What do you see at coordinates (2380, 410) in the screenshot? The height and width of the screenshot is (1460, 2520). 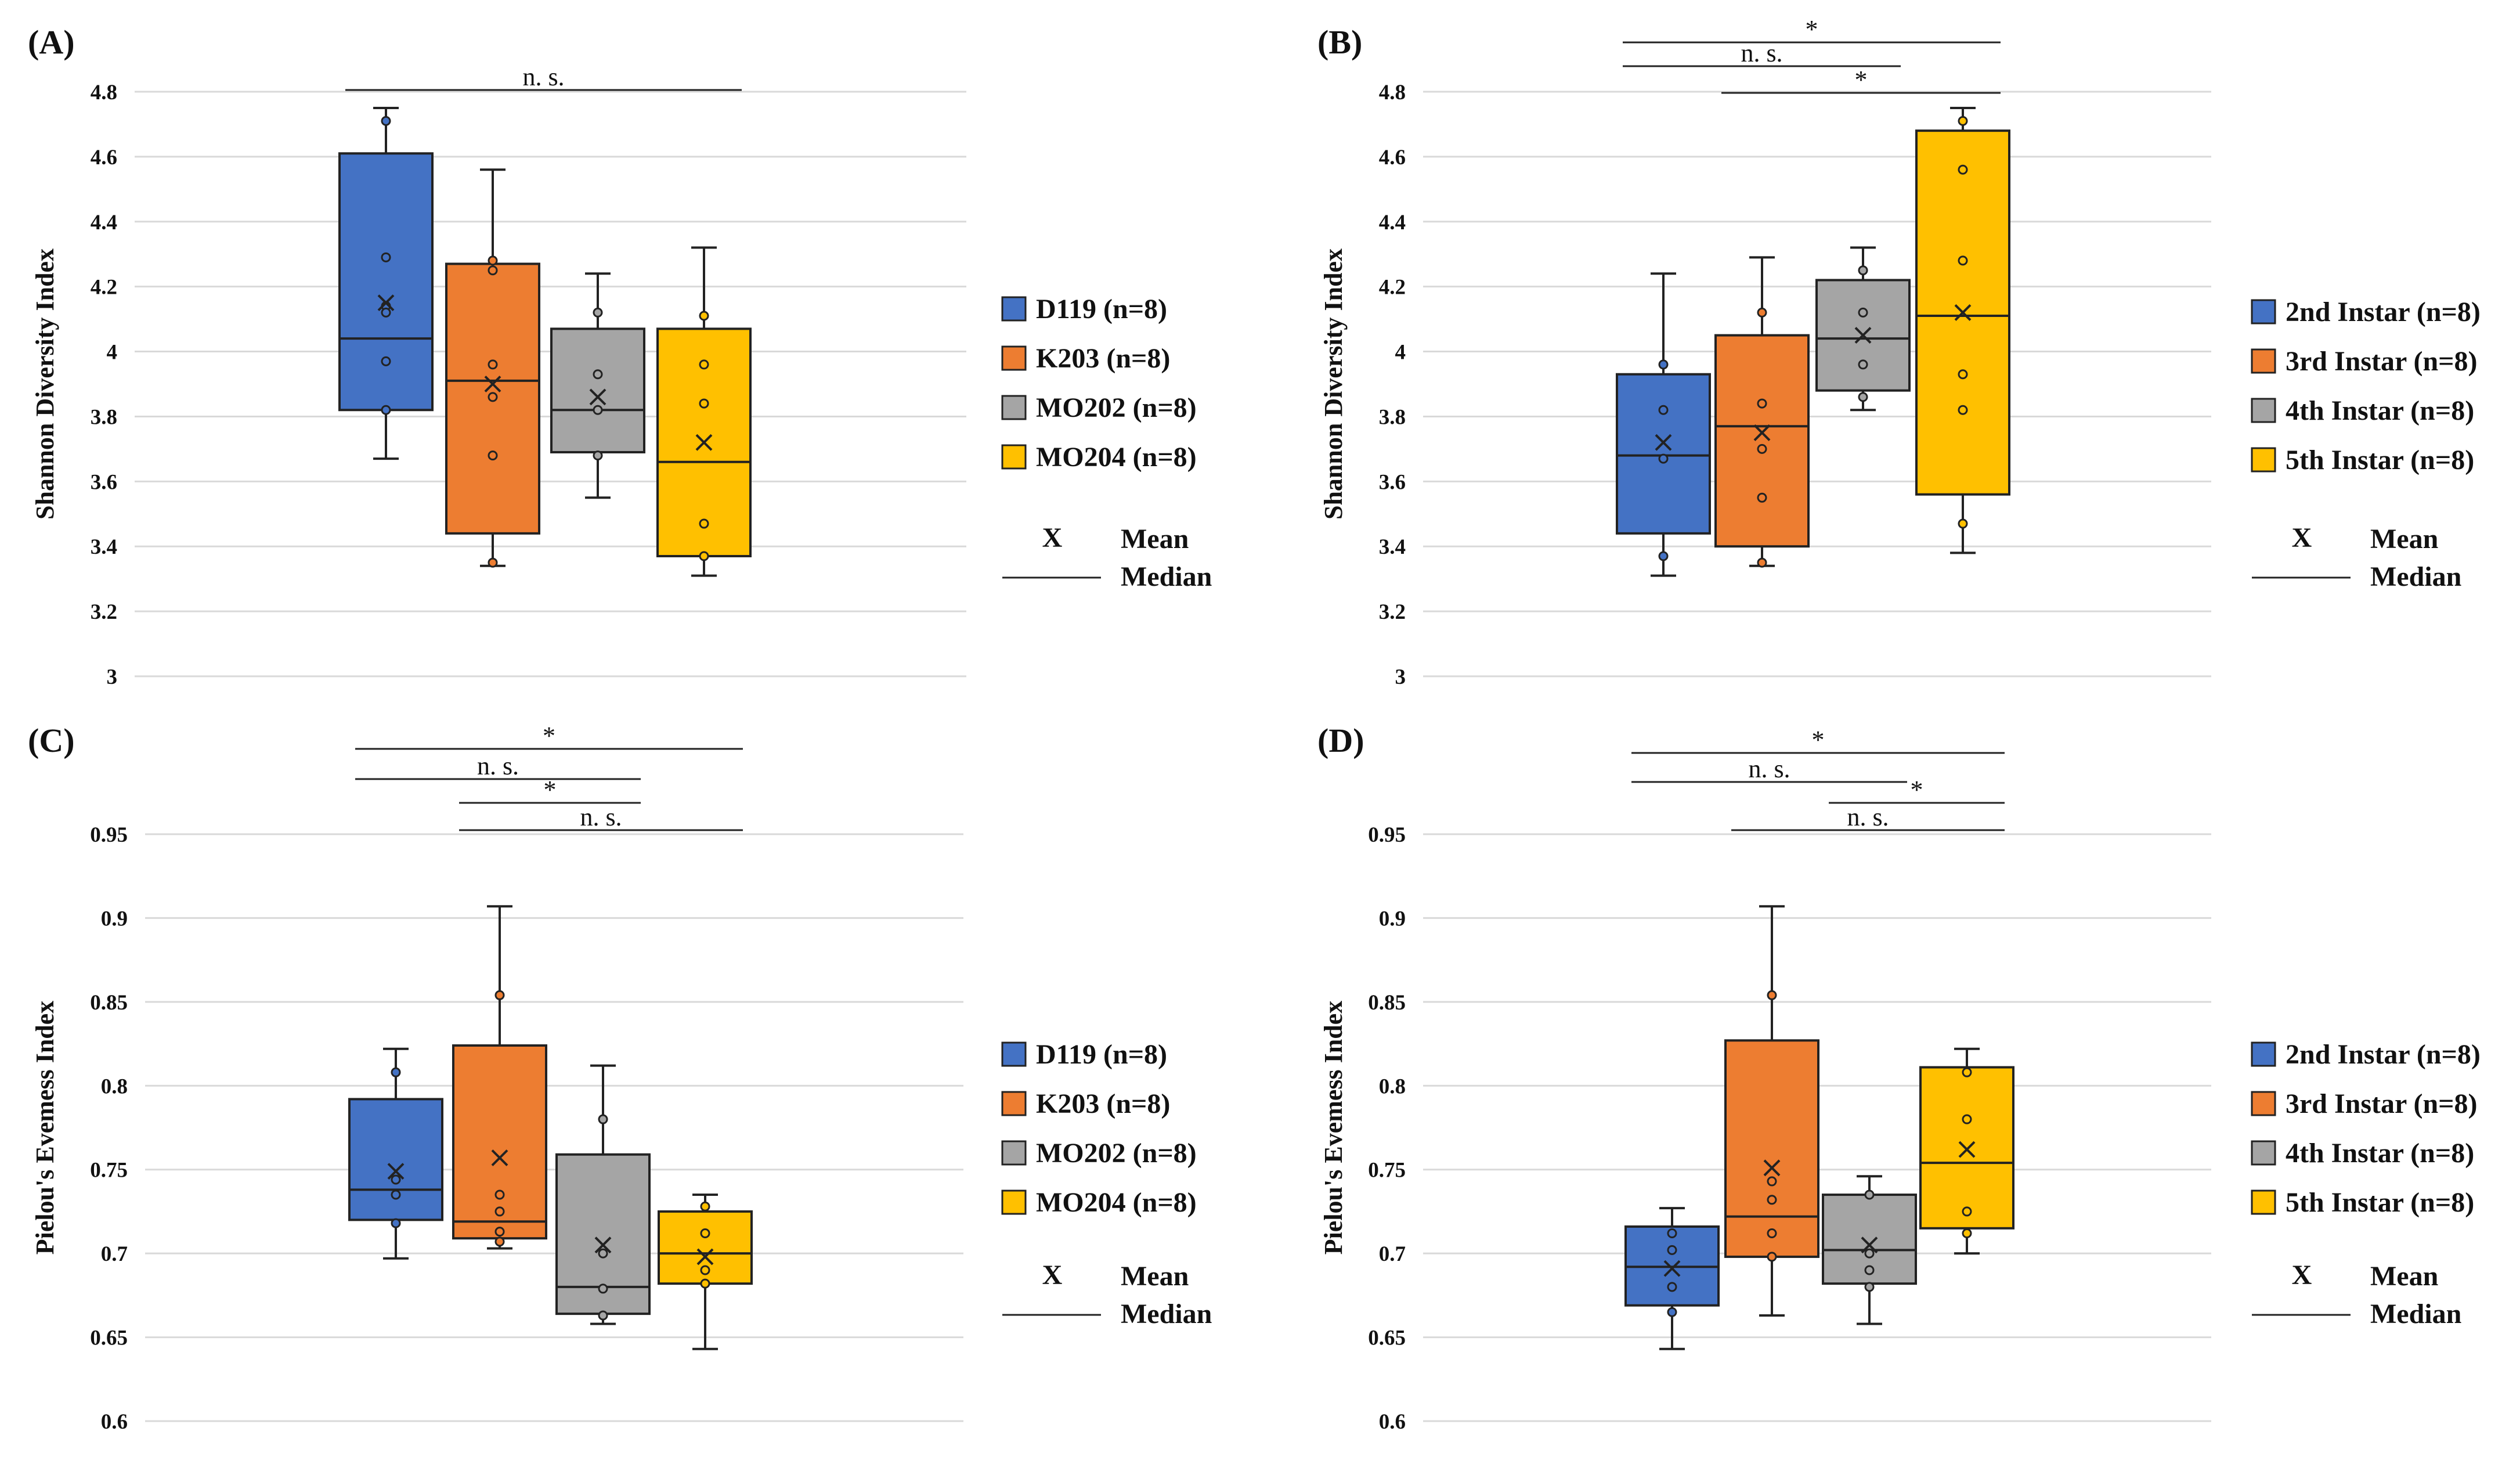 I see `legend-entry: 4th Instar (n=8)` at bounding box center [2380, 410].